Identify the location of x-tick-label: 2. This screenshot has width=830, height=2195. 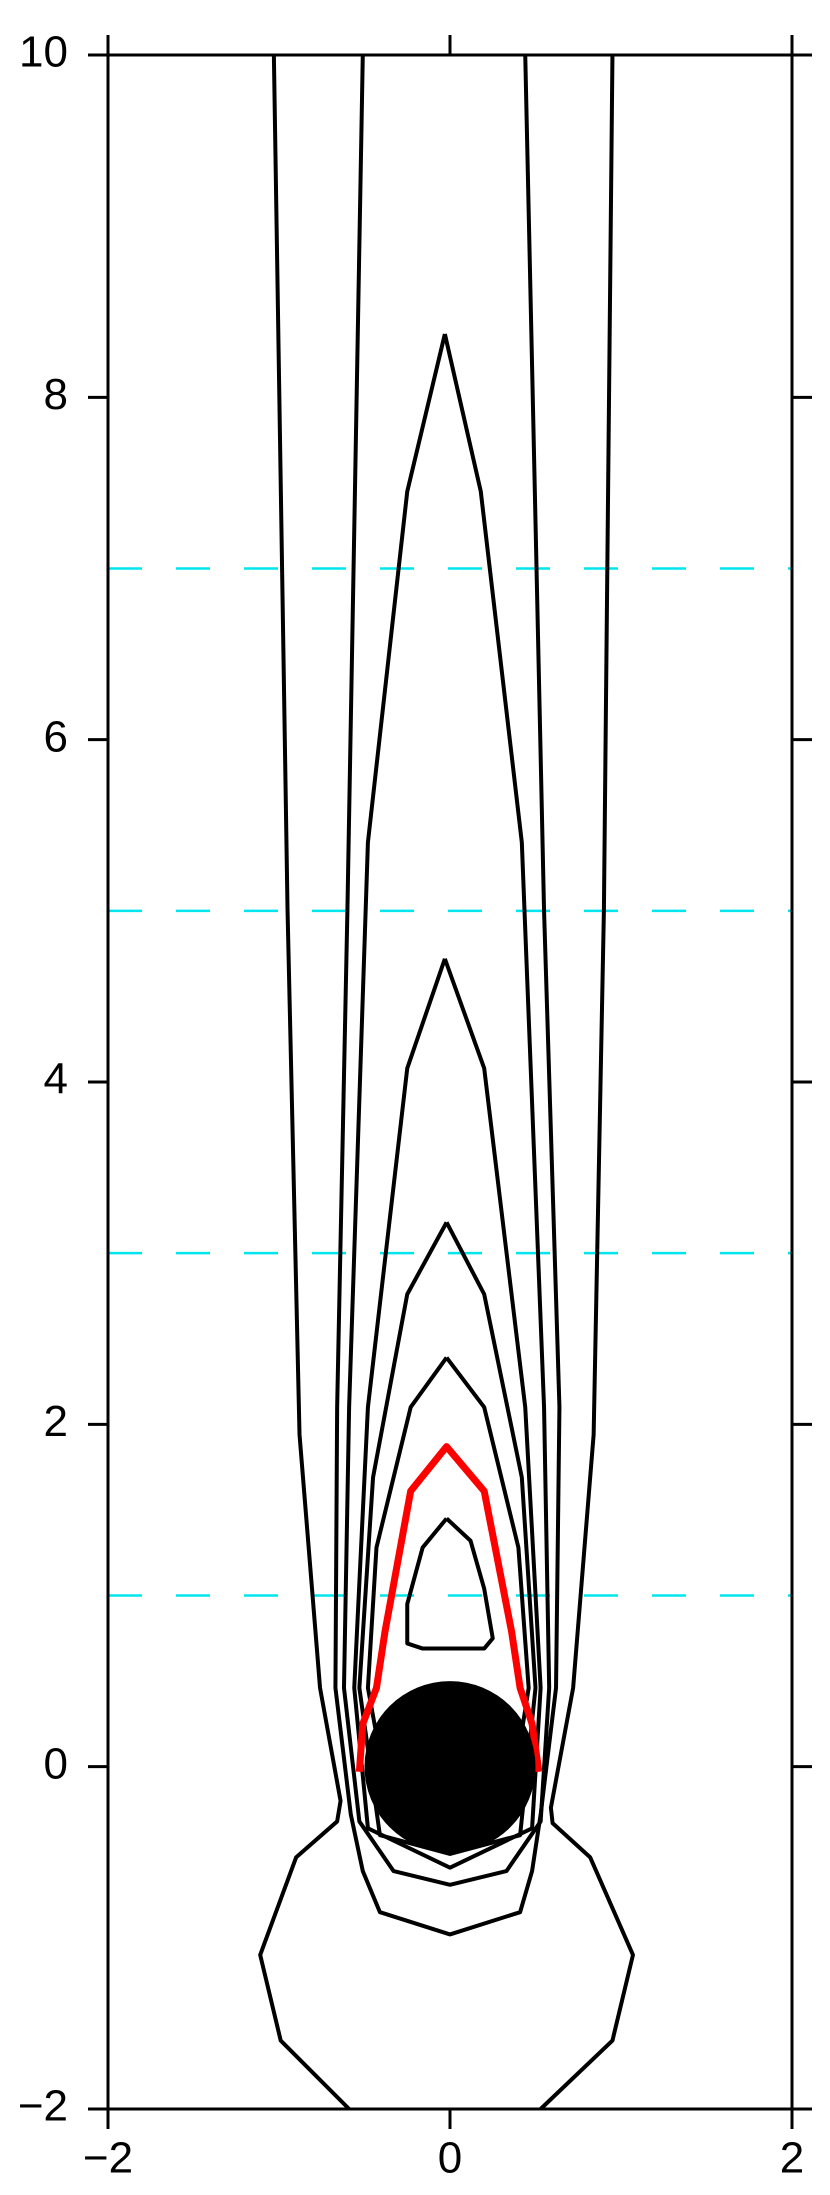
(792, 2158).